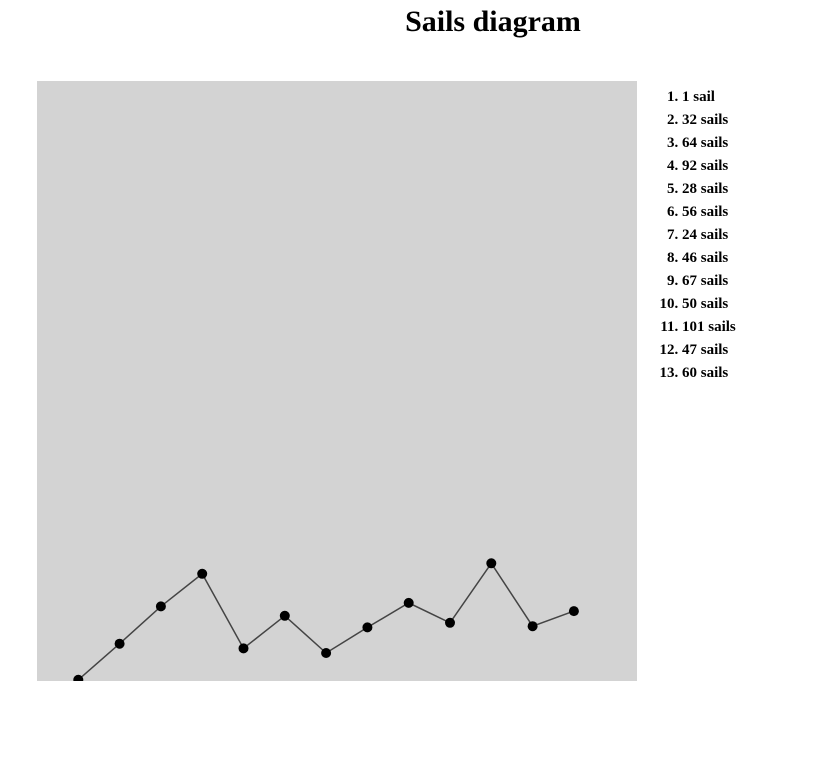  I want to click on legend-item: 32 sails, so click(709, 120).